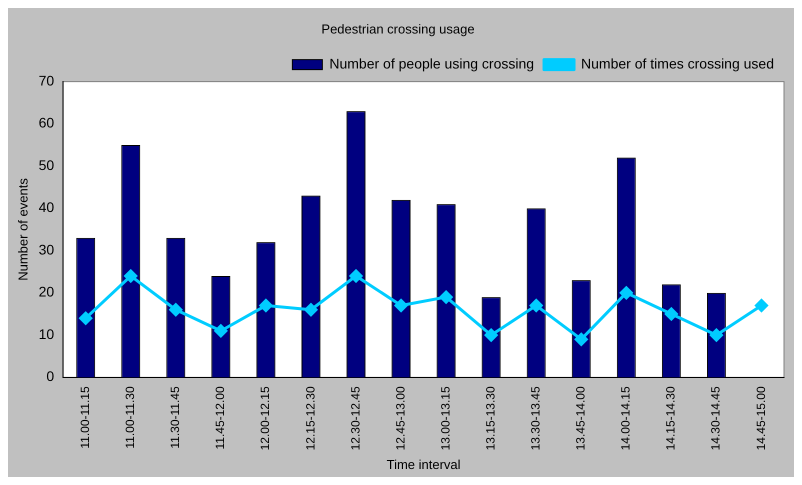 Image resolution: width=802 pixels, height=485 pixels. I want to click on x-tick-label: 12.00-12.15, so click(265, 418).